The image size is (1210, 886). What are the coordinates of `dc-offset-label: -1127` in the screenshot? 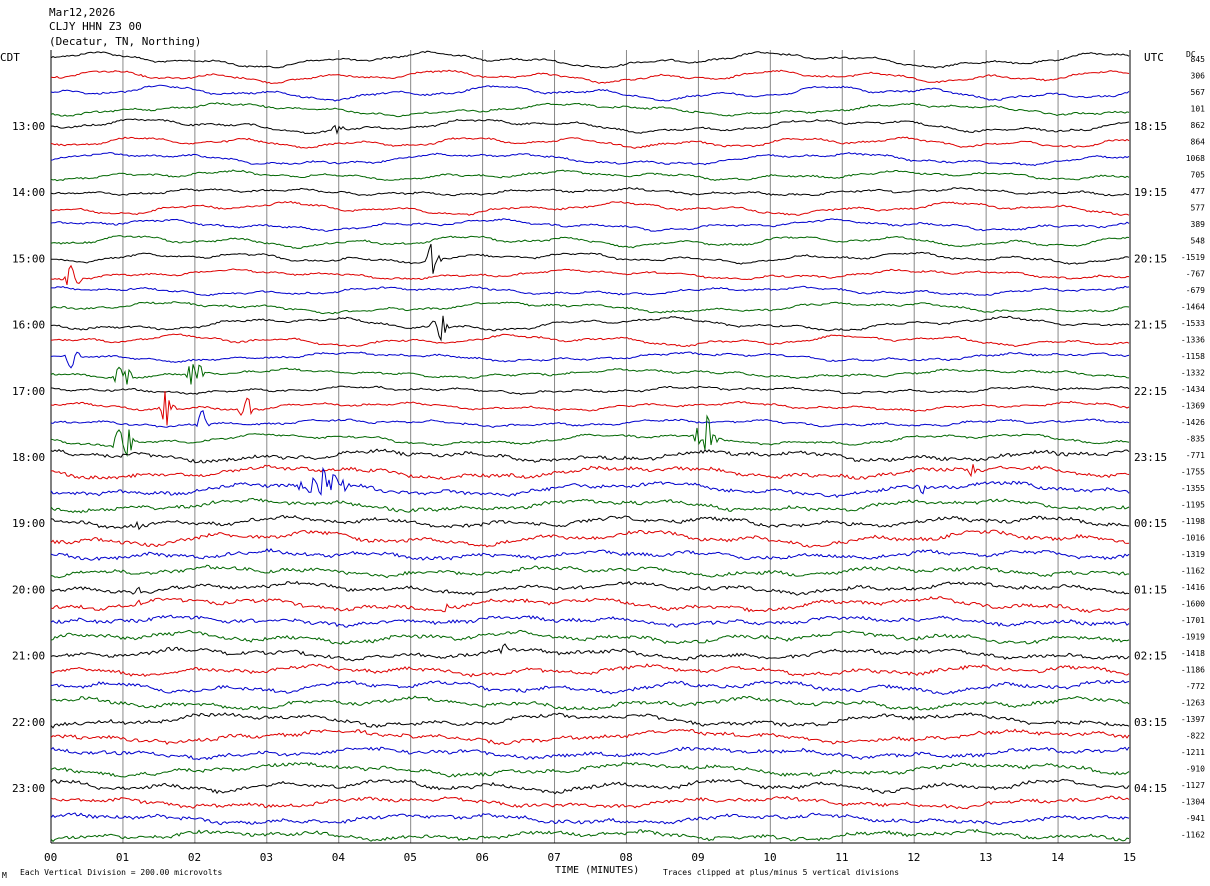 It's located at (1193, 785).